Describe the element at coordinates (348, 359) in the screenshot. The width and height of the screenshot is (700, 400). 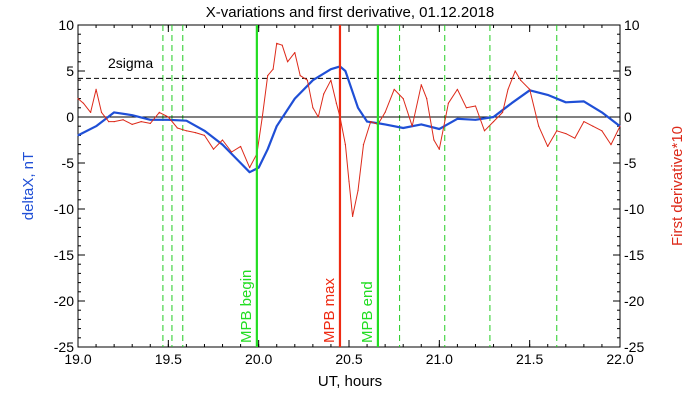
I see `x-tick-label: 20.5` at that location.